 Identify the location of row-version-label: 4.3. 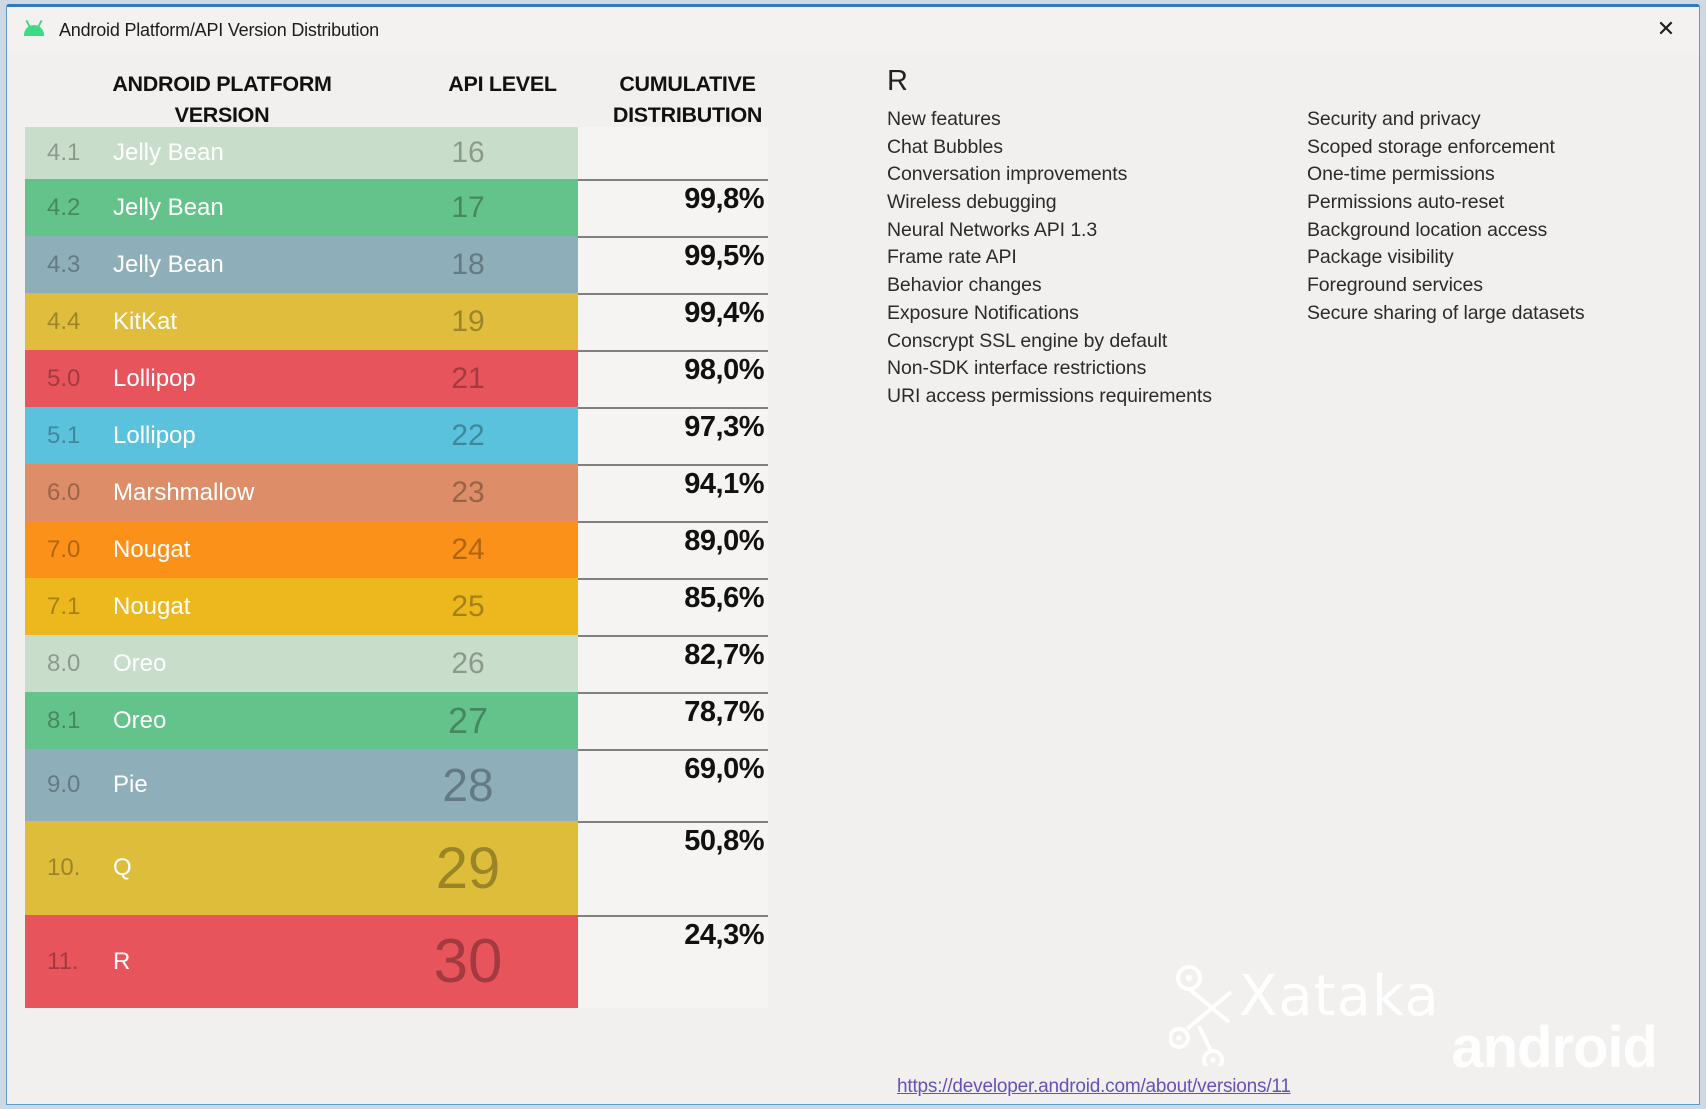
(64, 264).